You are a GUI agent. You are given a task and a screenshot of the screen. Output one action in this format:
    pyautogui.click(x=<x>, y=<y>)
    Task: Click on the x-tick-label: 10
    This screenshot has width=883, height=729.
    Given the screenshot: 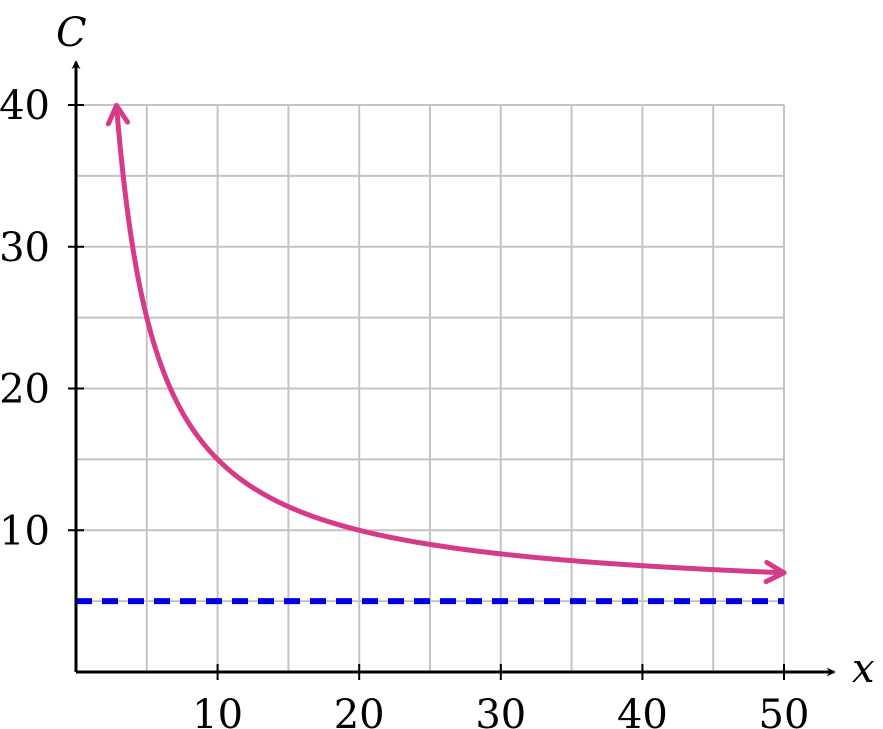 What is the action you would take?
    pyautogui.click(x=217, y=710)
    